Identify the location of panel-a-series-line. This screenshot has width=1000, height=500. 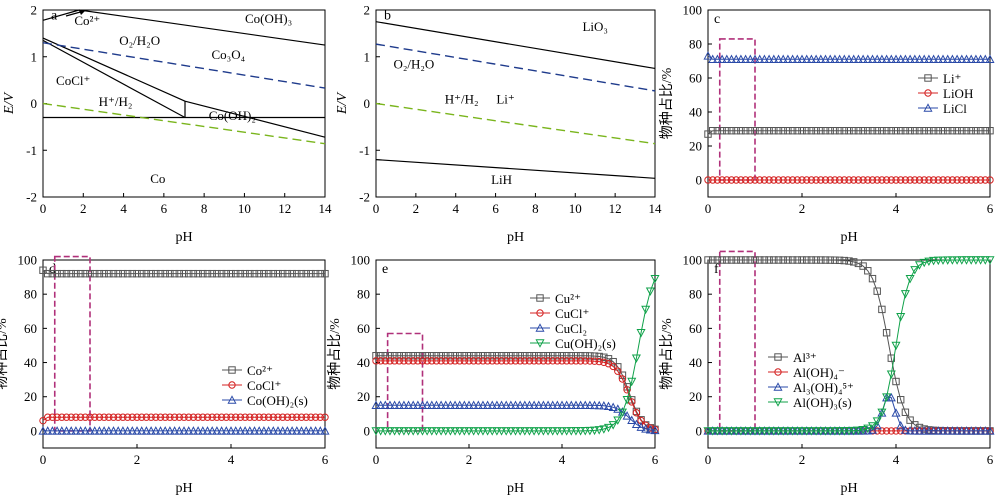
(61, 15).